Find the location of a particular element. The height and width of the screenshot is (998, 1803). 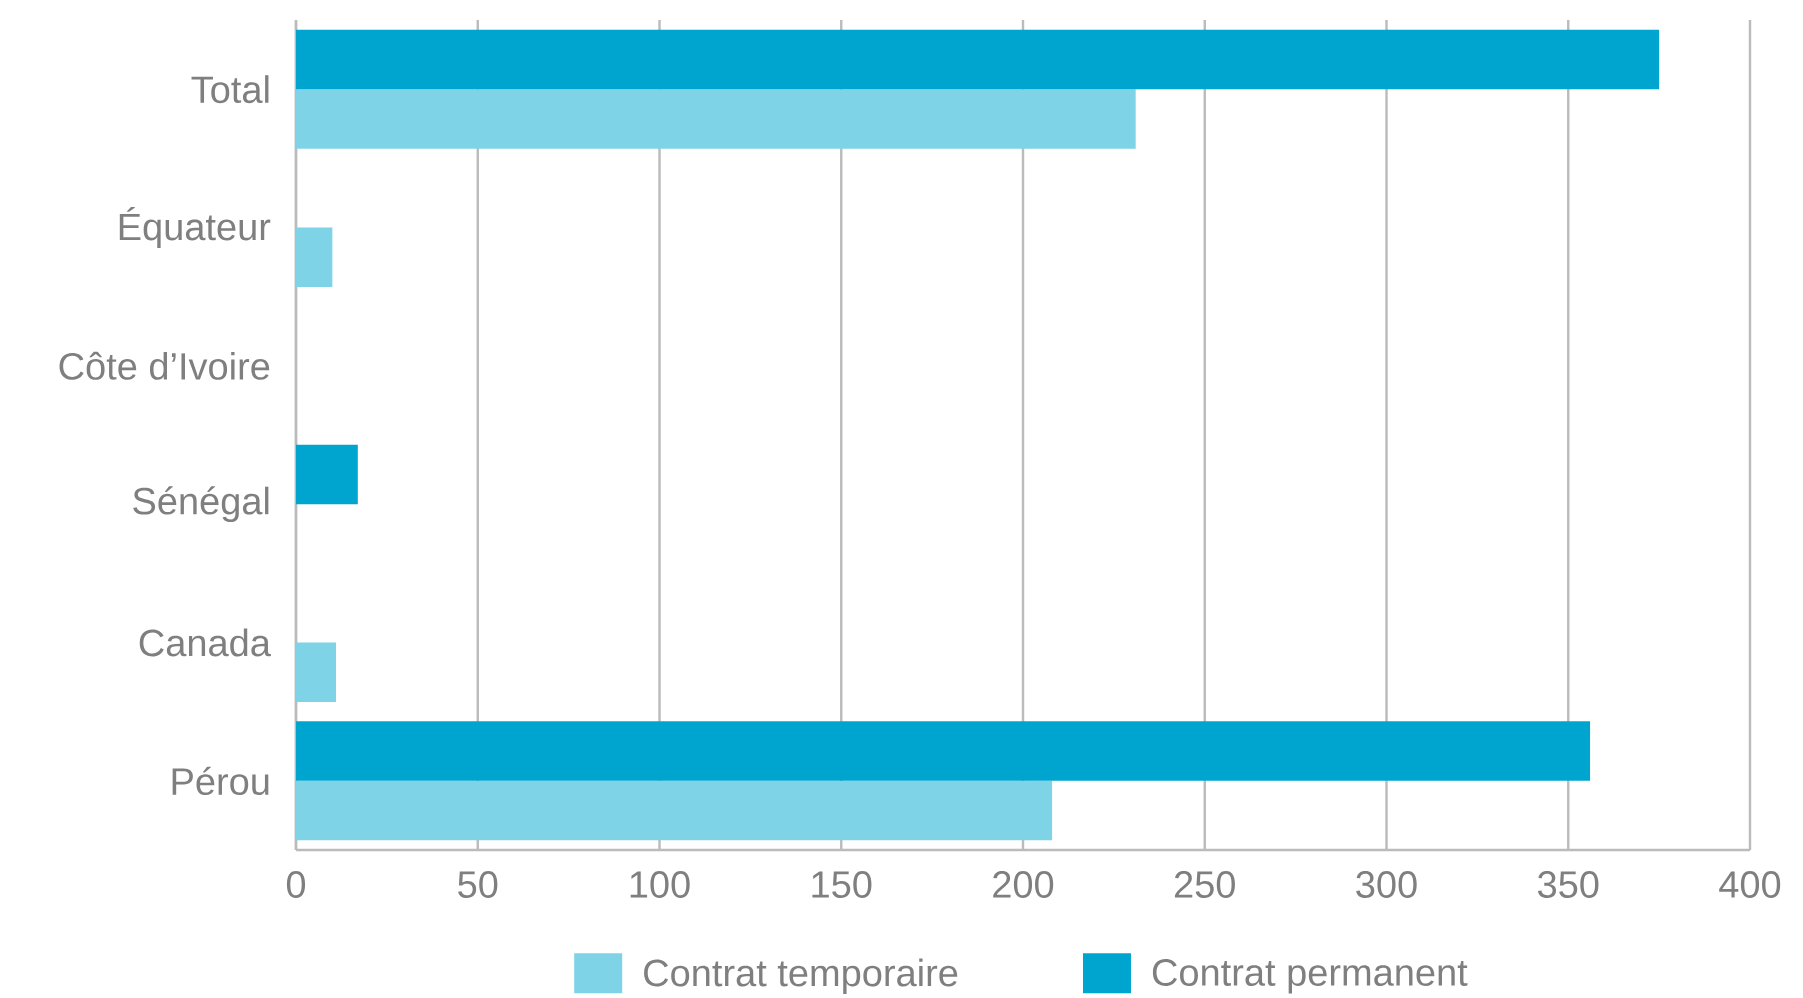

x-tick-label: 200 is located at coordinates (1023, 884).